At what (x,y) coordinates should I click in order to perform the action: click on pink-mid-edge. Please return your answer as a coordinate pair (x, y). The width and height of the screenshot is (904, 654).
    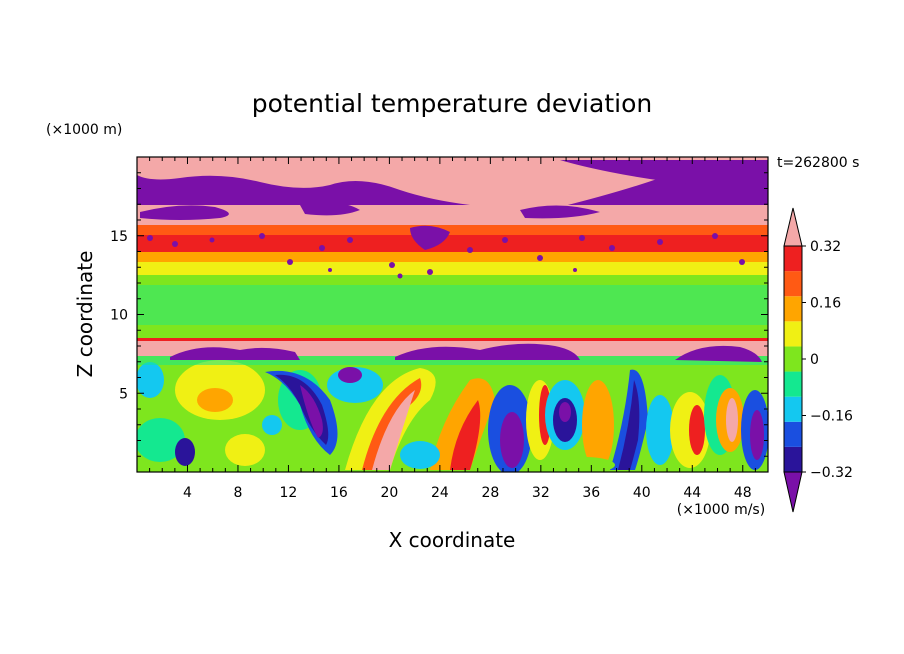
    Looking at the image, I should click on (452, 215).